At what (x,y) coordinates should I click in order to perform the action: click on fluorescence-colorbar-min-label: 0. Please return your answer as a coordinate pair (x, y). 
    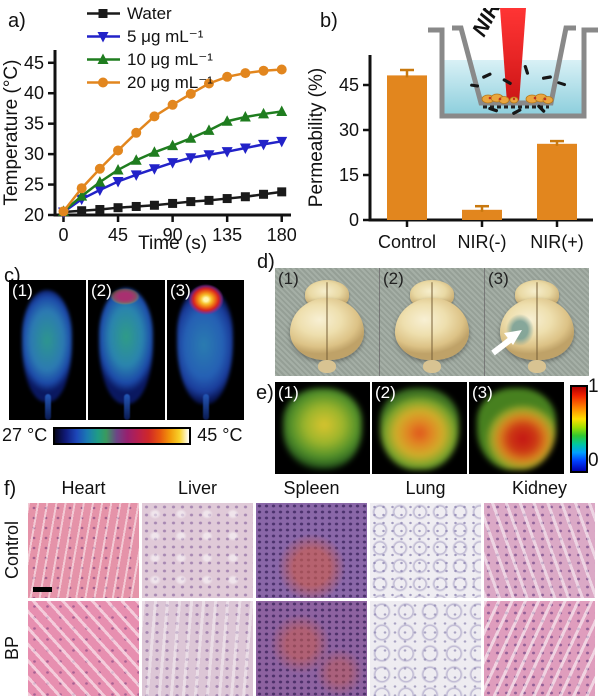
    Looking at the image, I should click on (593, 460).